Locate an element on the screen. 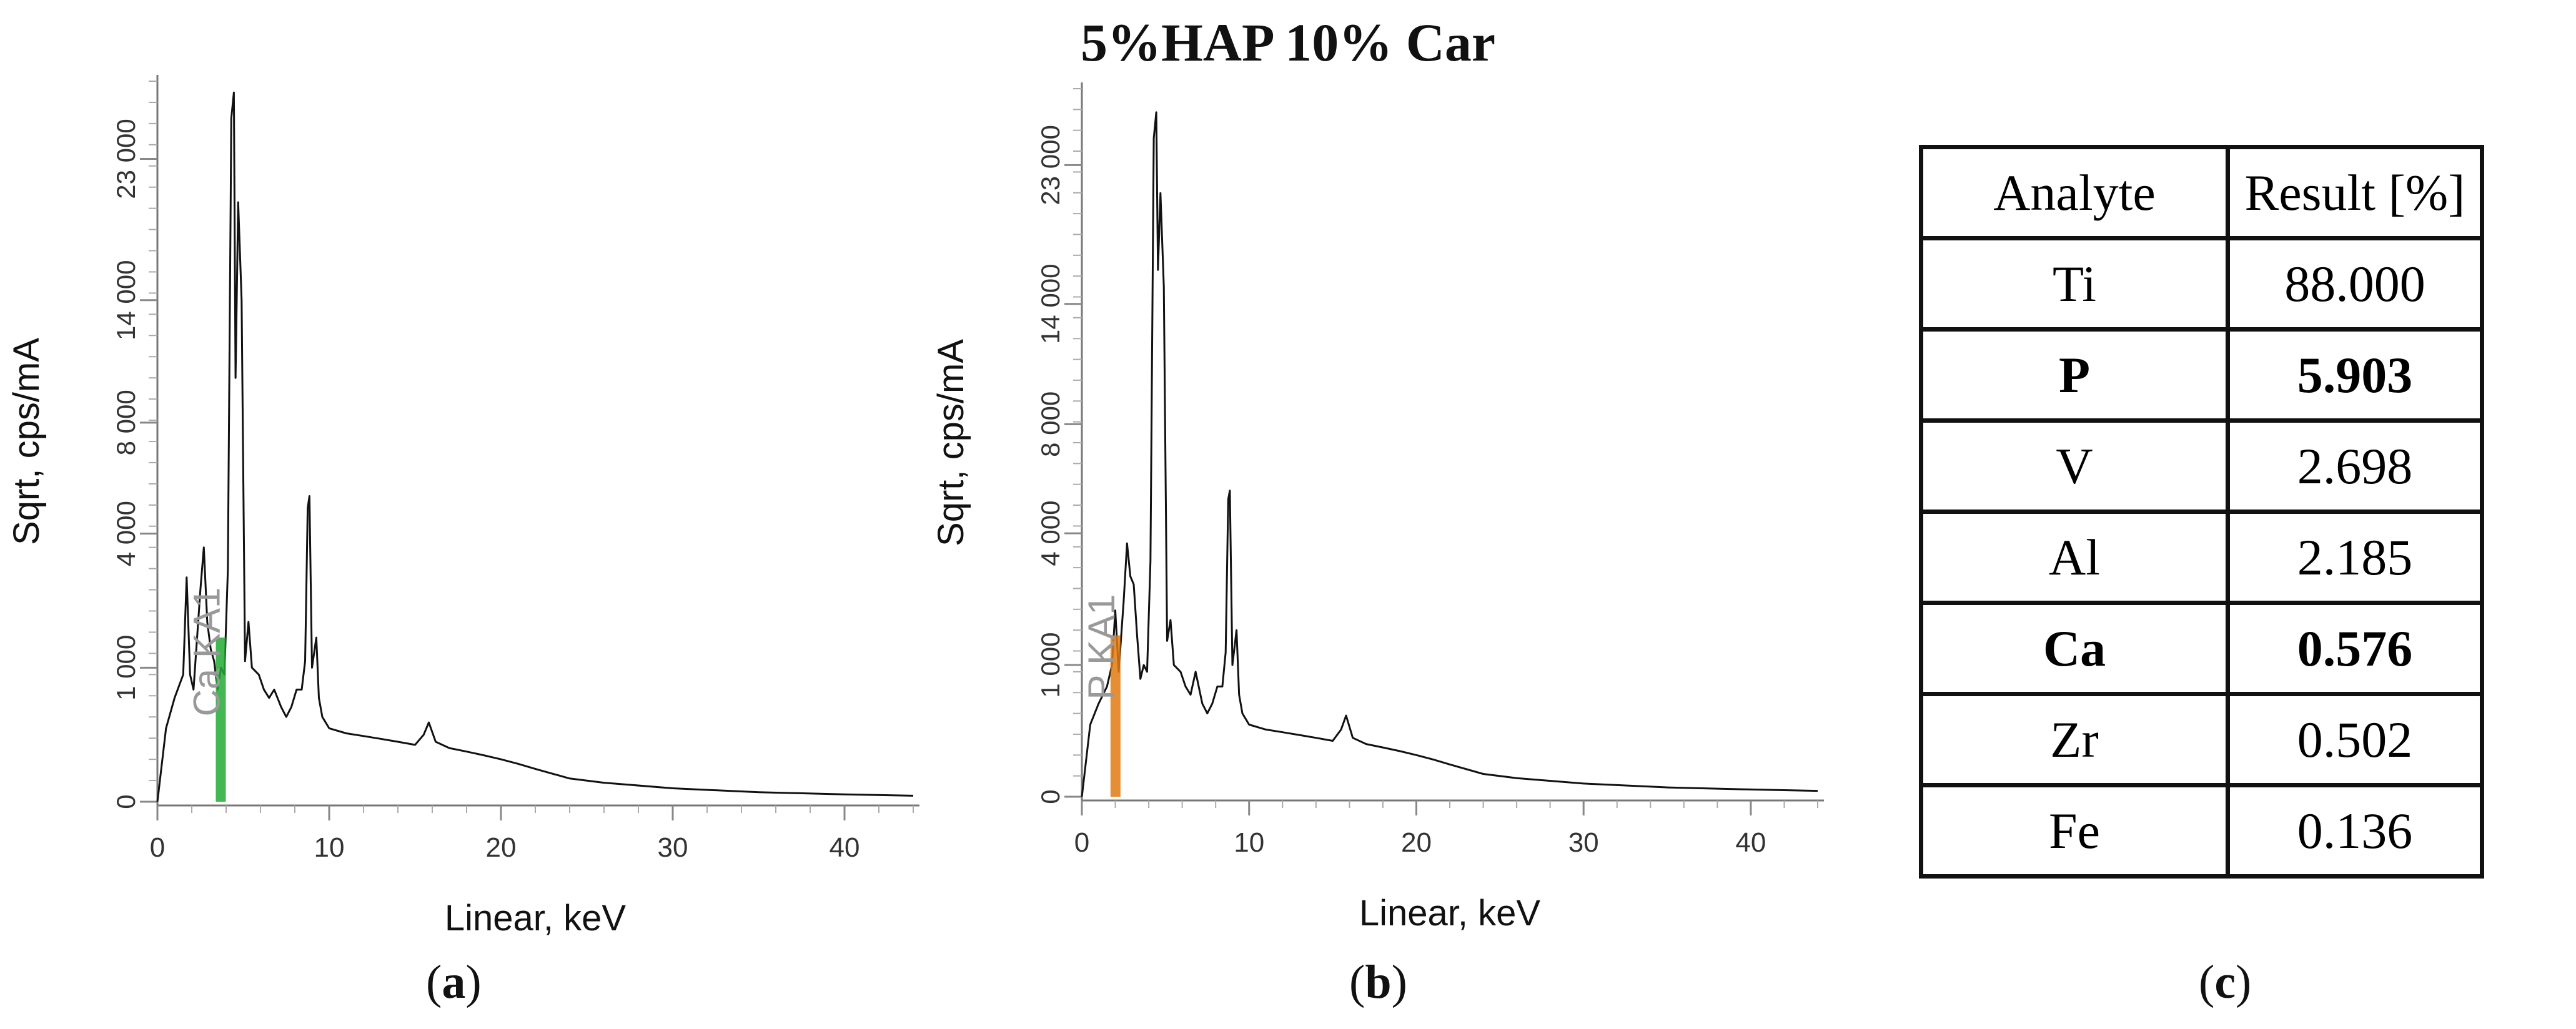 Image resolution: width=2576 pixels, height=1029 pixels. analyte-cell: V is located at coordinates (2074, 466).